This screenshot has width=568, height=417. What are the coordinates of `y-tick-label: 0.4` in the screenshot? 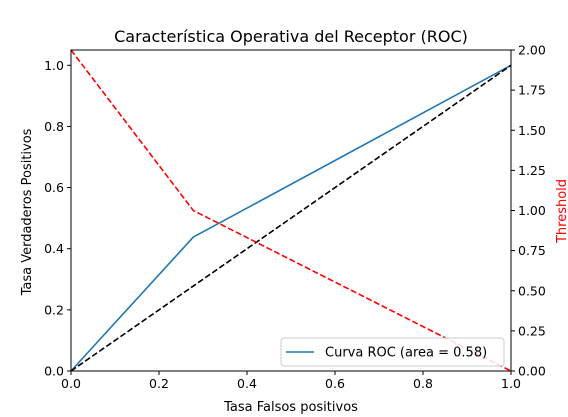 It's located at (54, 248).